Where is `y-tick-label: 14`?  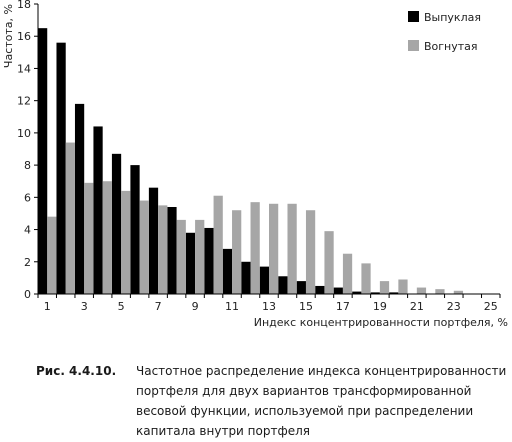 y-tick-label: 14 is located at coordinates (24, 68).